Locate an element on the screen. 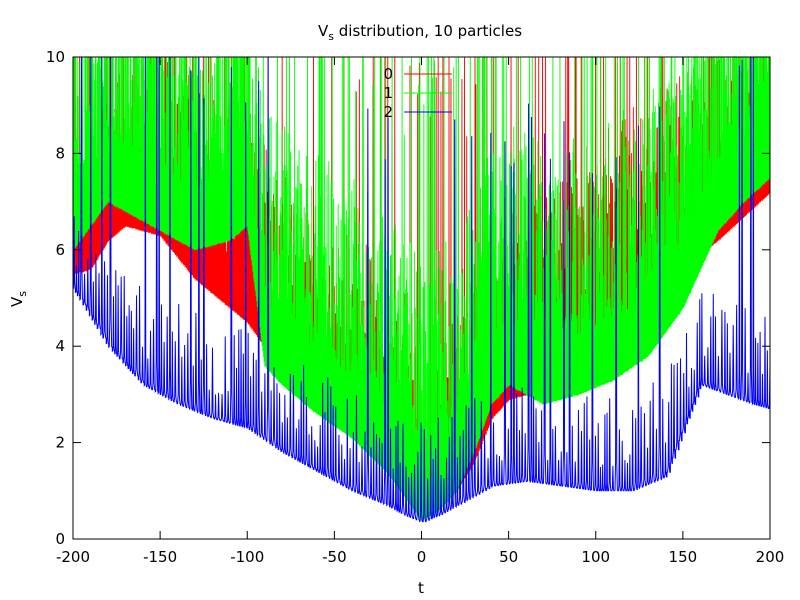  x-tick-label: 150 is located at coordinates (683, 557).